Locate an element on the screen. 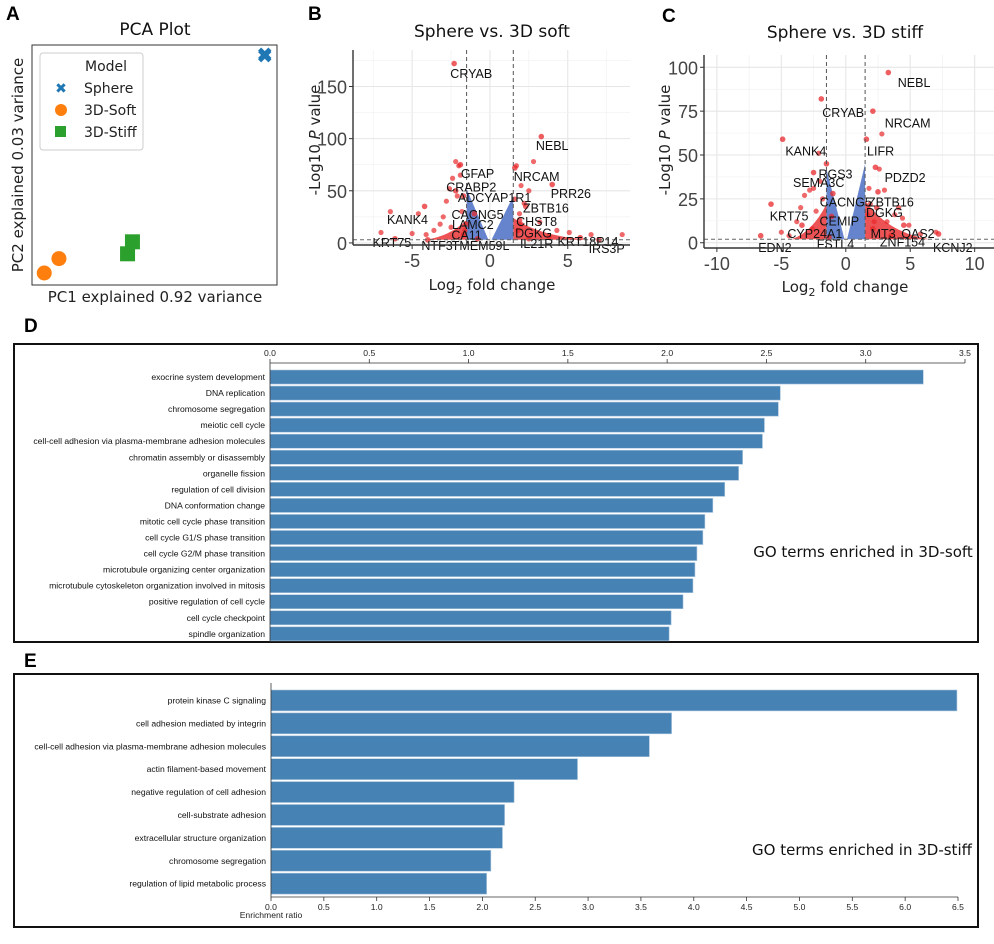 The width and height of the screenshot is (994, 944). y-tick-label: 25 is located at coordinates (688, 200).